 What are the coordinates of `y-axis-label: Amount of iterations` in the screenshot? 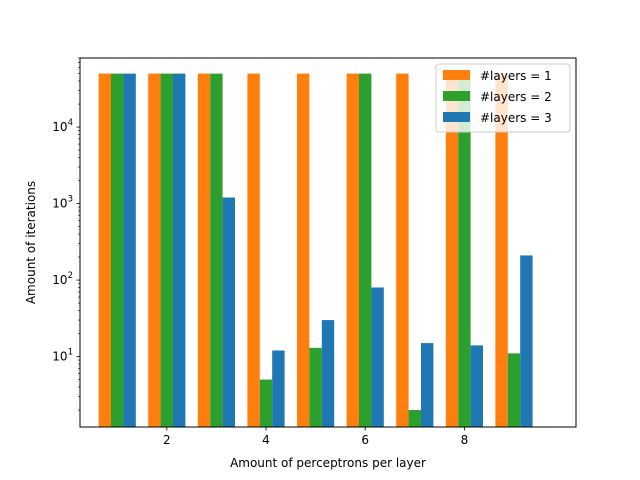 It's located at (31, 242).